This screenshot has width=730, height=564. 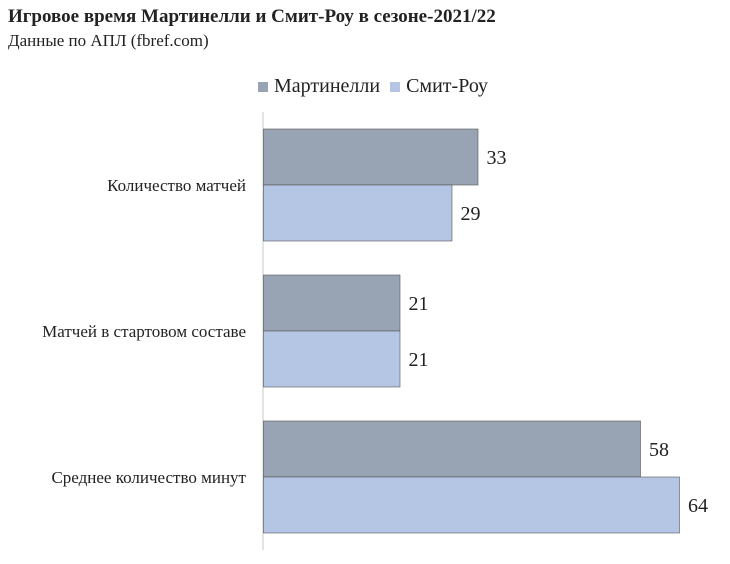 What do you see at coordinates (144, 331) in the screenshot?
I see `category-label: Матчей в стартовом составе` at bounding box center [144, 331].